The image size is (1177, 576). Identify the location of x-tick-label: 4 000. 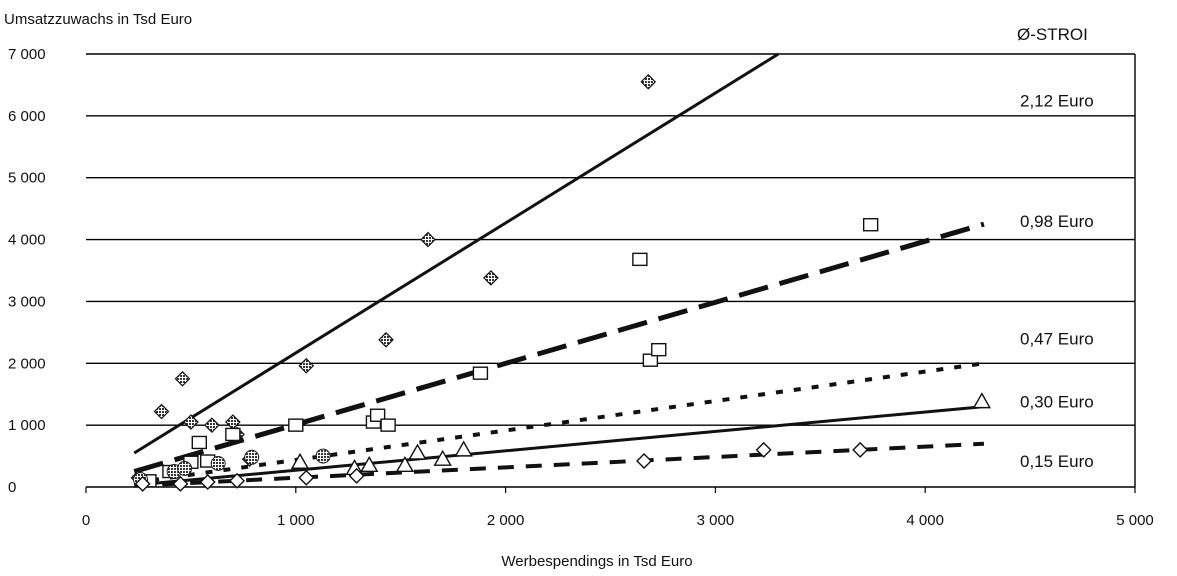
(925, 520).